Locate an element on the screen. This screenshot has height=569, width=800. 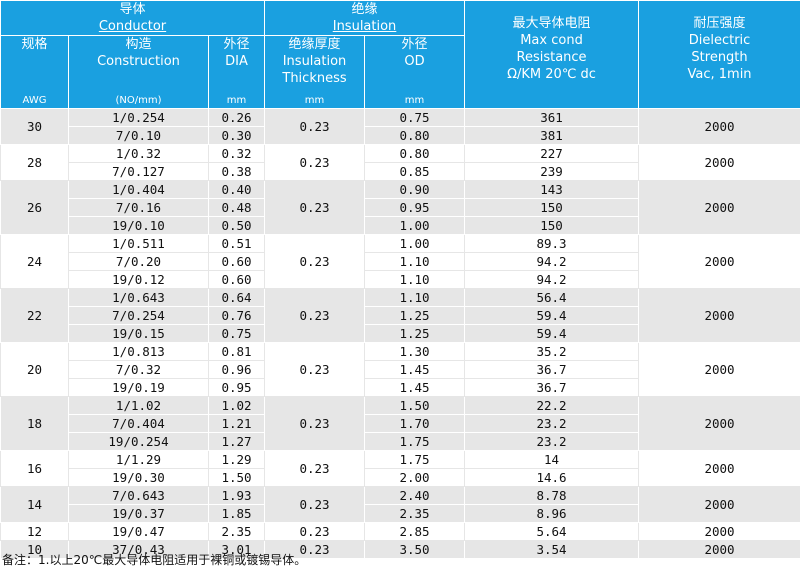
awg-cell: 20 is located at coordinates (34, 369).